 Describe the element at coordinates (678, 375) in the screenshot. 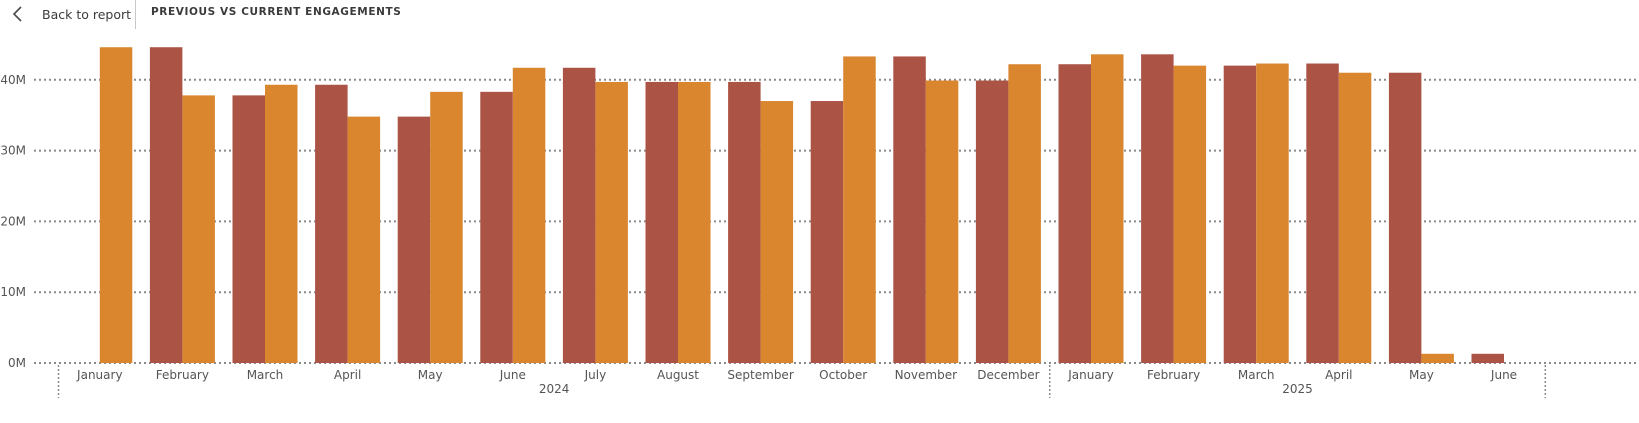

I see `x-tick-label: August` at that location.